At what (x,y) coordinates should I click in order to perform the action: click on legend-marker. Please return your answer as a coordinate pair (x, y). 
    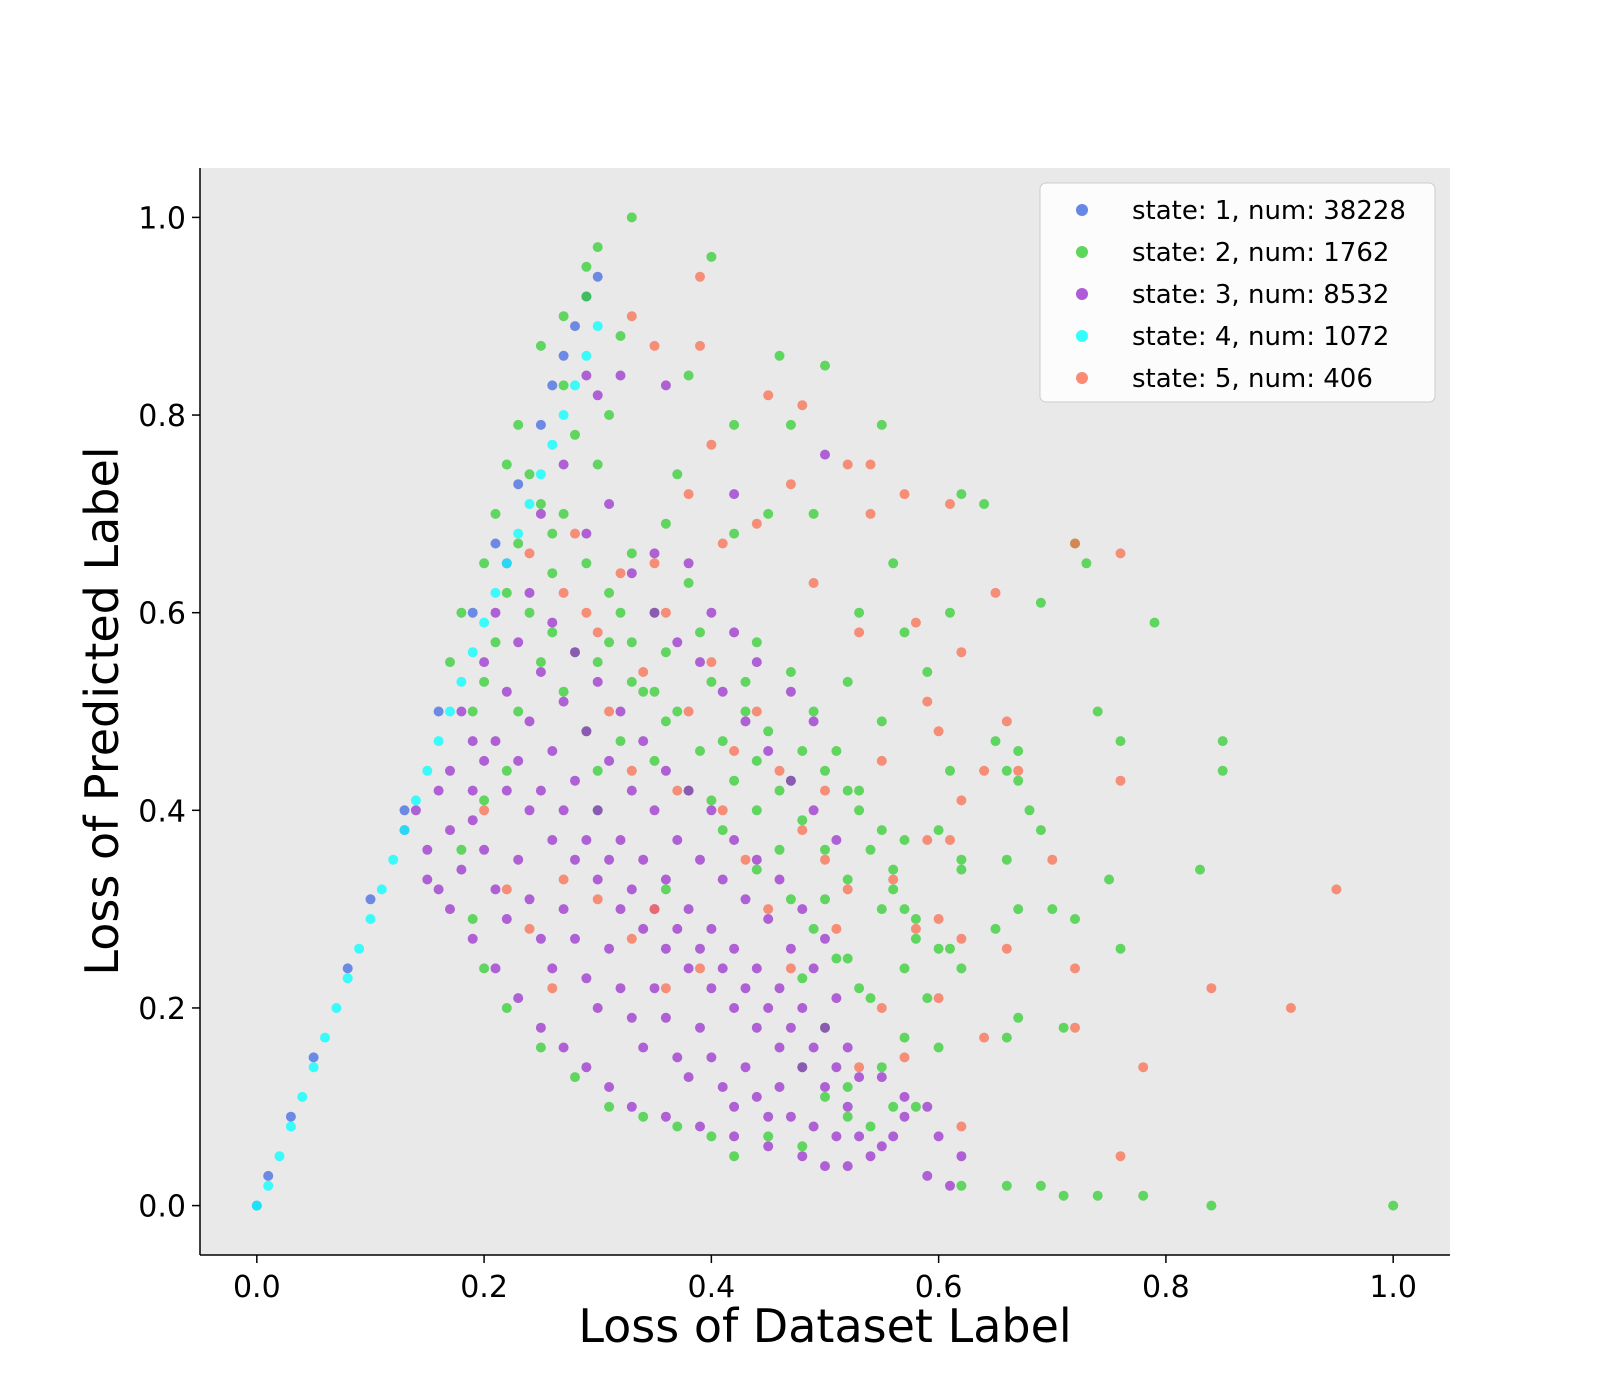
    Looking at the image, I should click on (1082, 210).